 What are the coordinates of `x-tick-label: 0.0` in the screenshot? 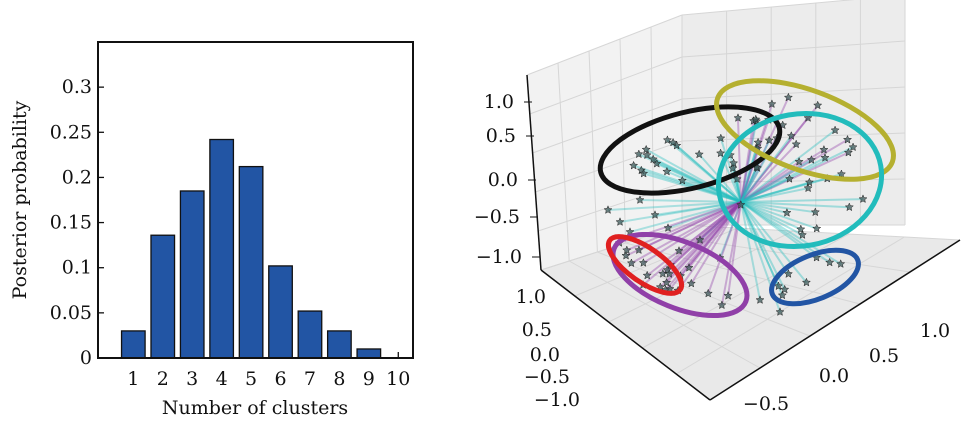 It's located at (834, 376).